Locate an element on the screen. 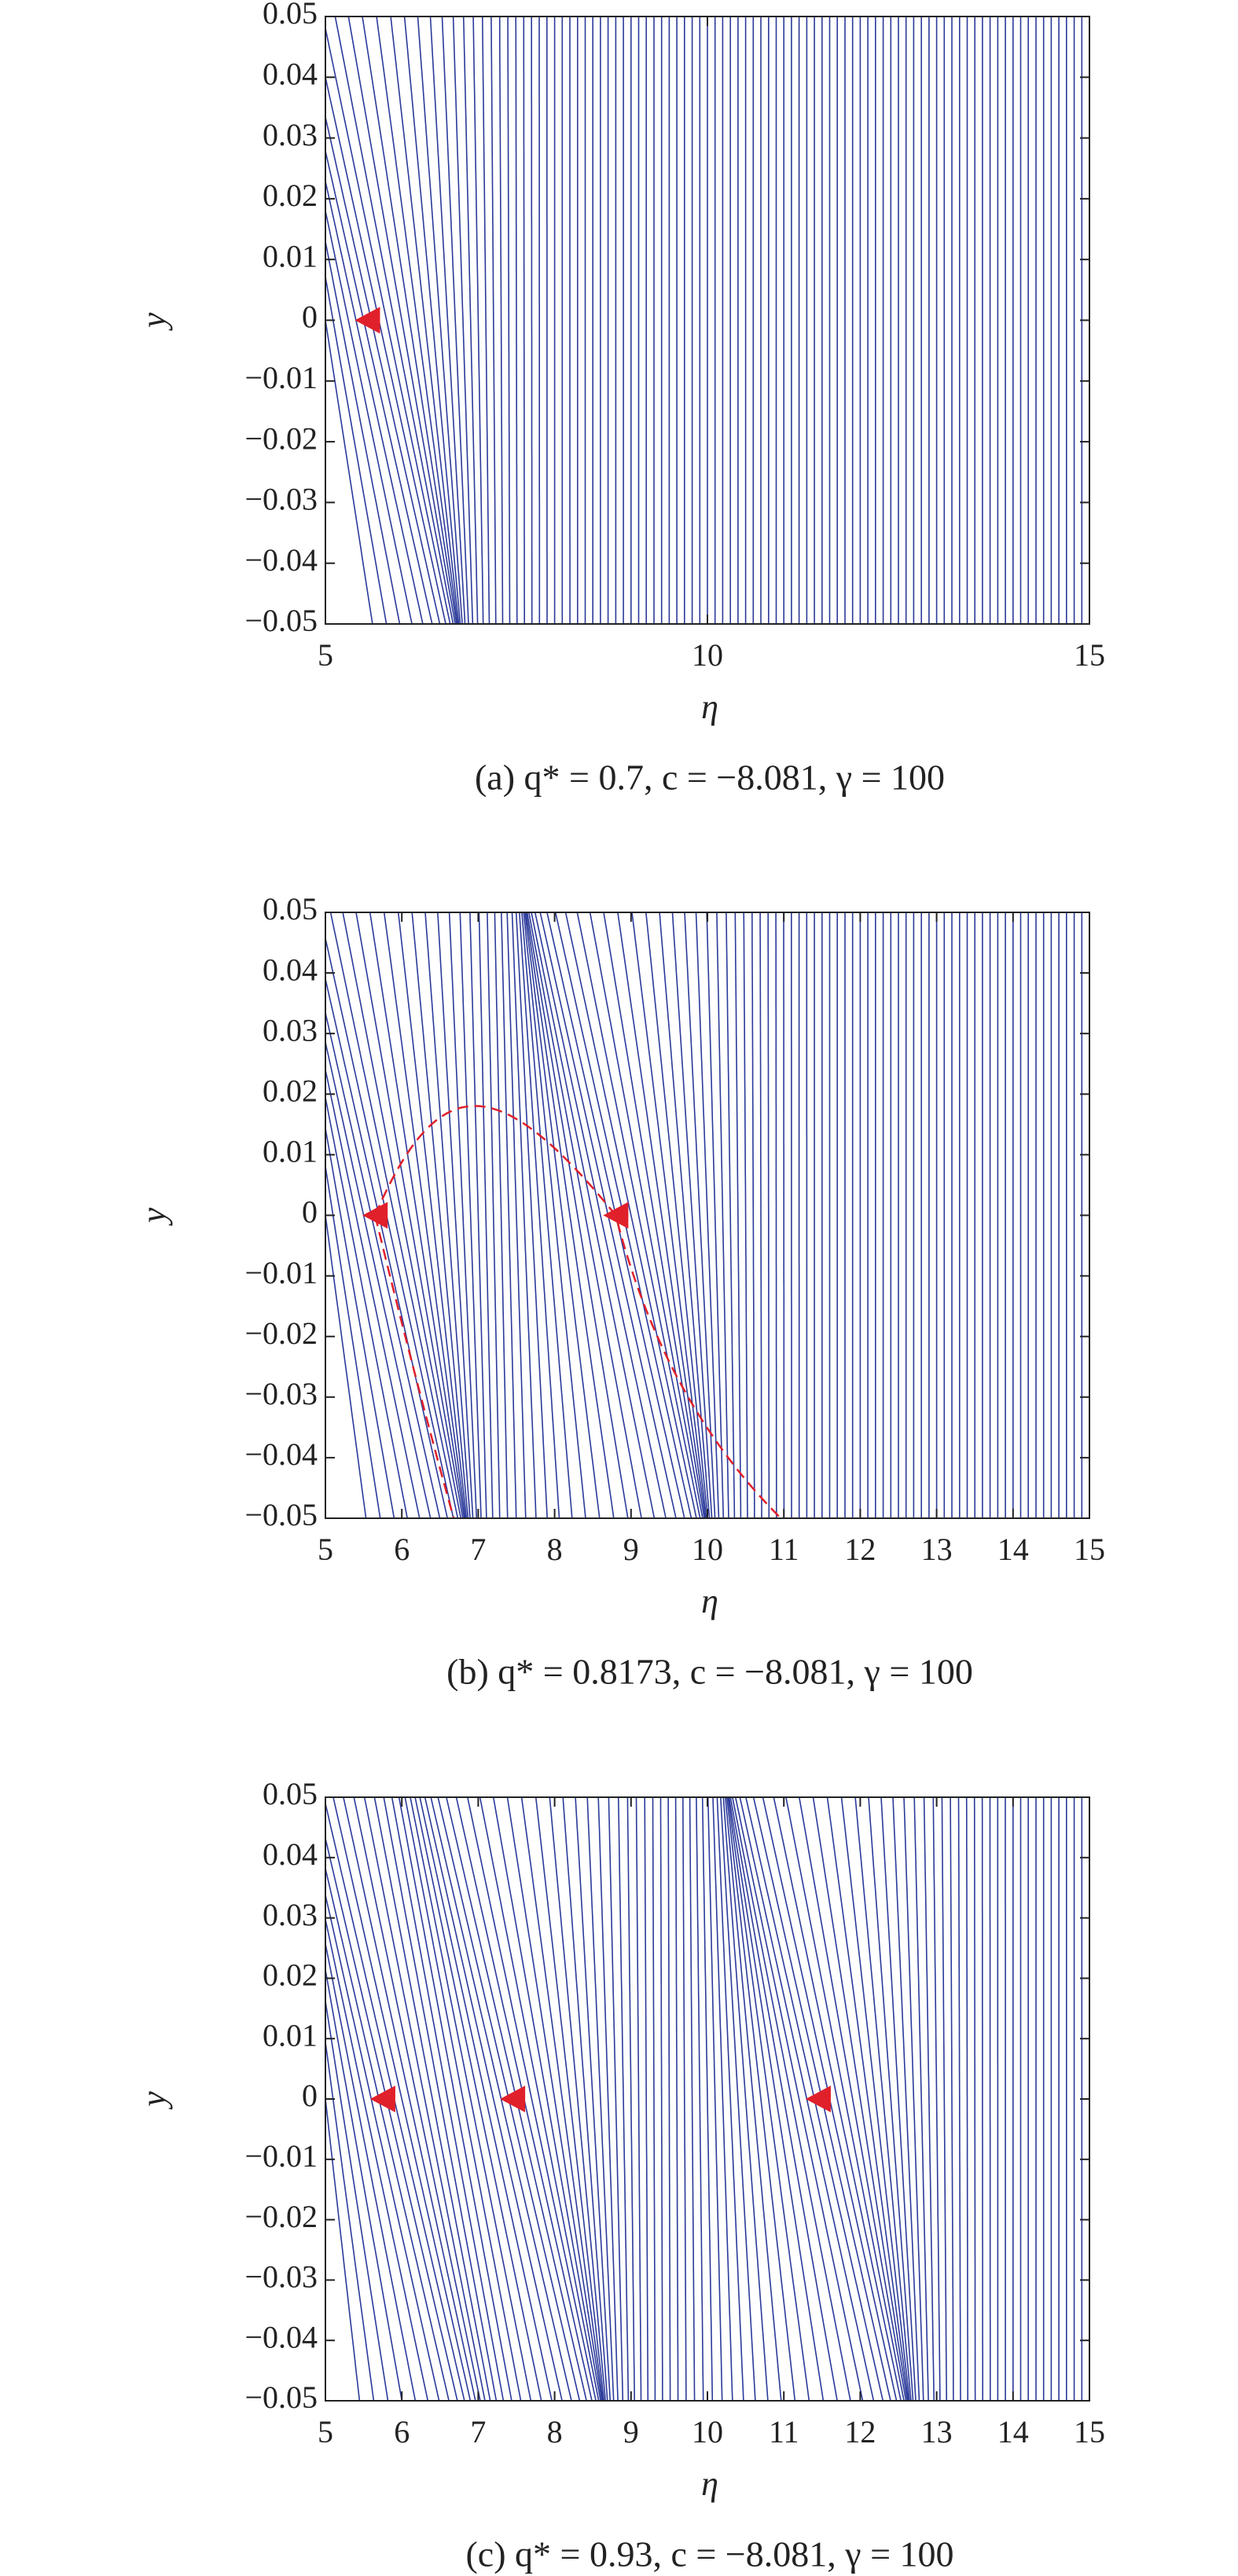 Image resolution: width=1238 pixels, height=2576 pixels. x-tick-label: 8 is located at coordinates (555, 2431).